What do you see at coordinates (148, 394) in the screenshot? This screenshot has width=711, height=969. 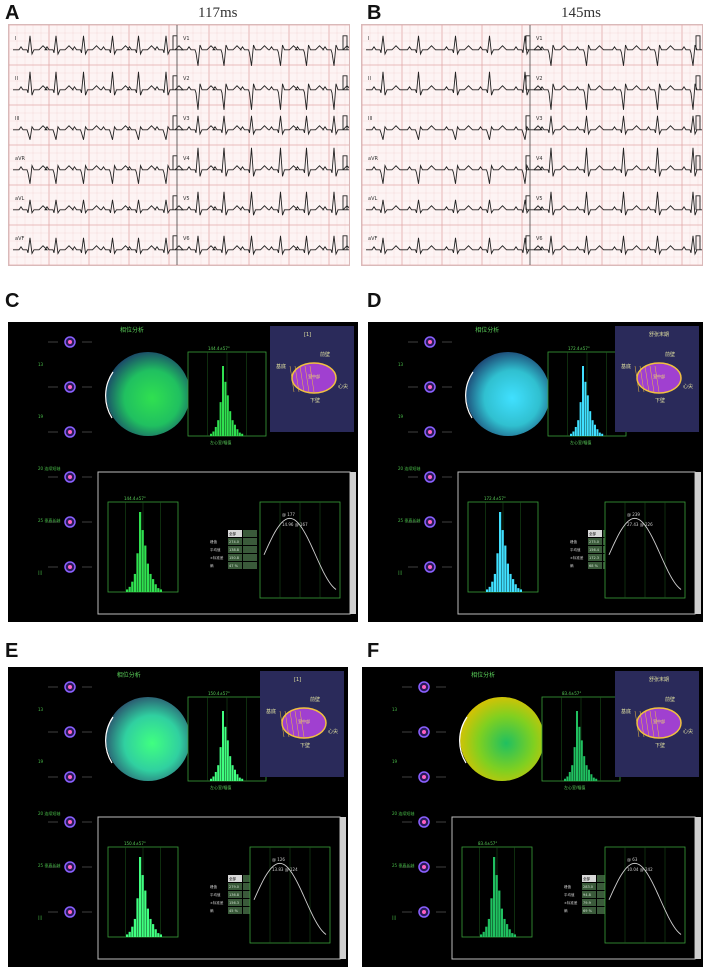 I see `polar-map` at bounding box center [148, 394].